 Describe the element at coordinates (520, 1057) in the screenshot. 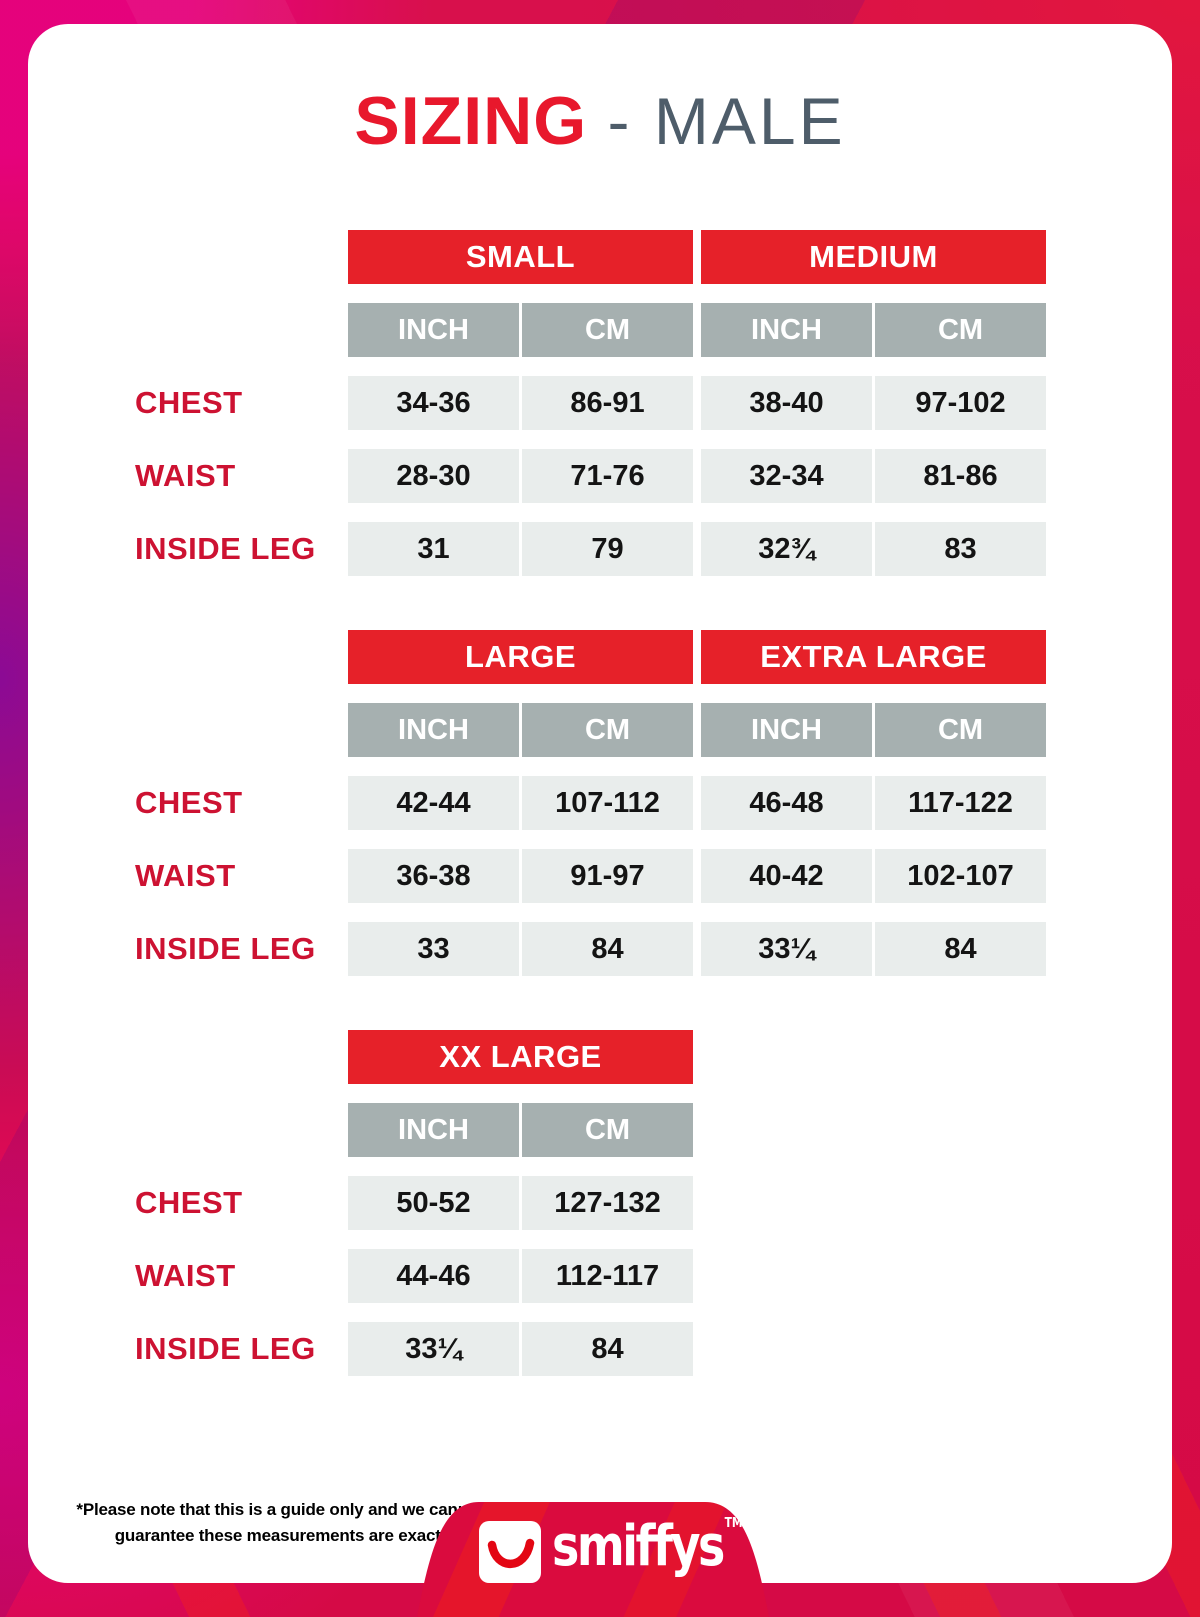

I see `size-header: XX LARGE` at that location.